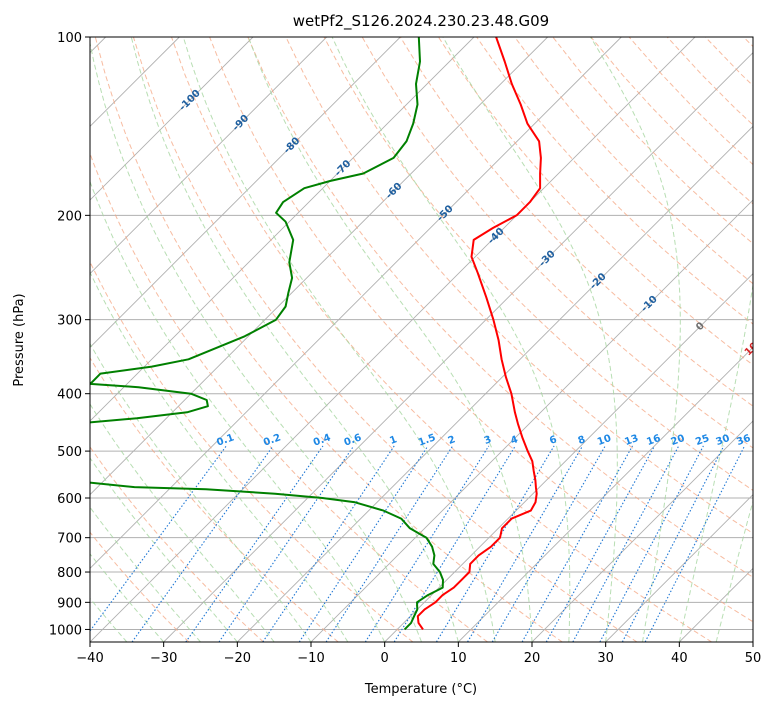  Describe the element at coordinates (89, 658) in the screenshot. I see `x-tick-label: −40` at that location.